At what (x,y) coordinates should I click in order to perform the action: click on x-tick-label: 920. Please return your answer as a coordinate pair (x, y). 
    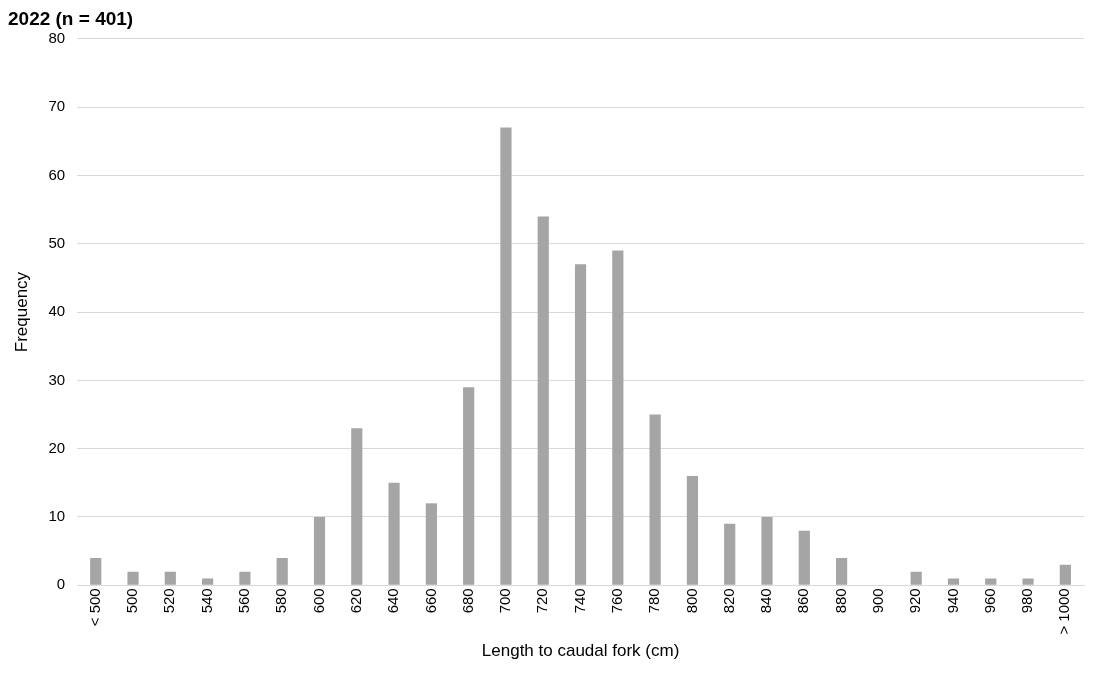
    Looking at the image, I should click on (915, 601).